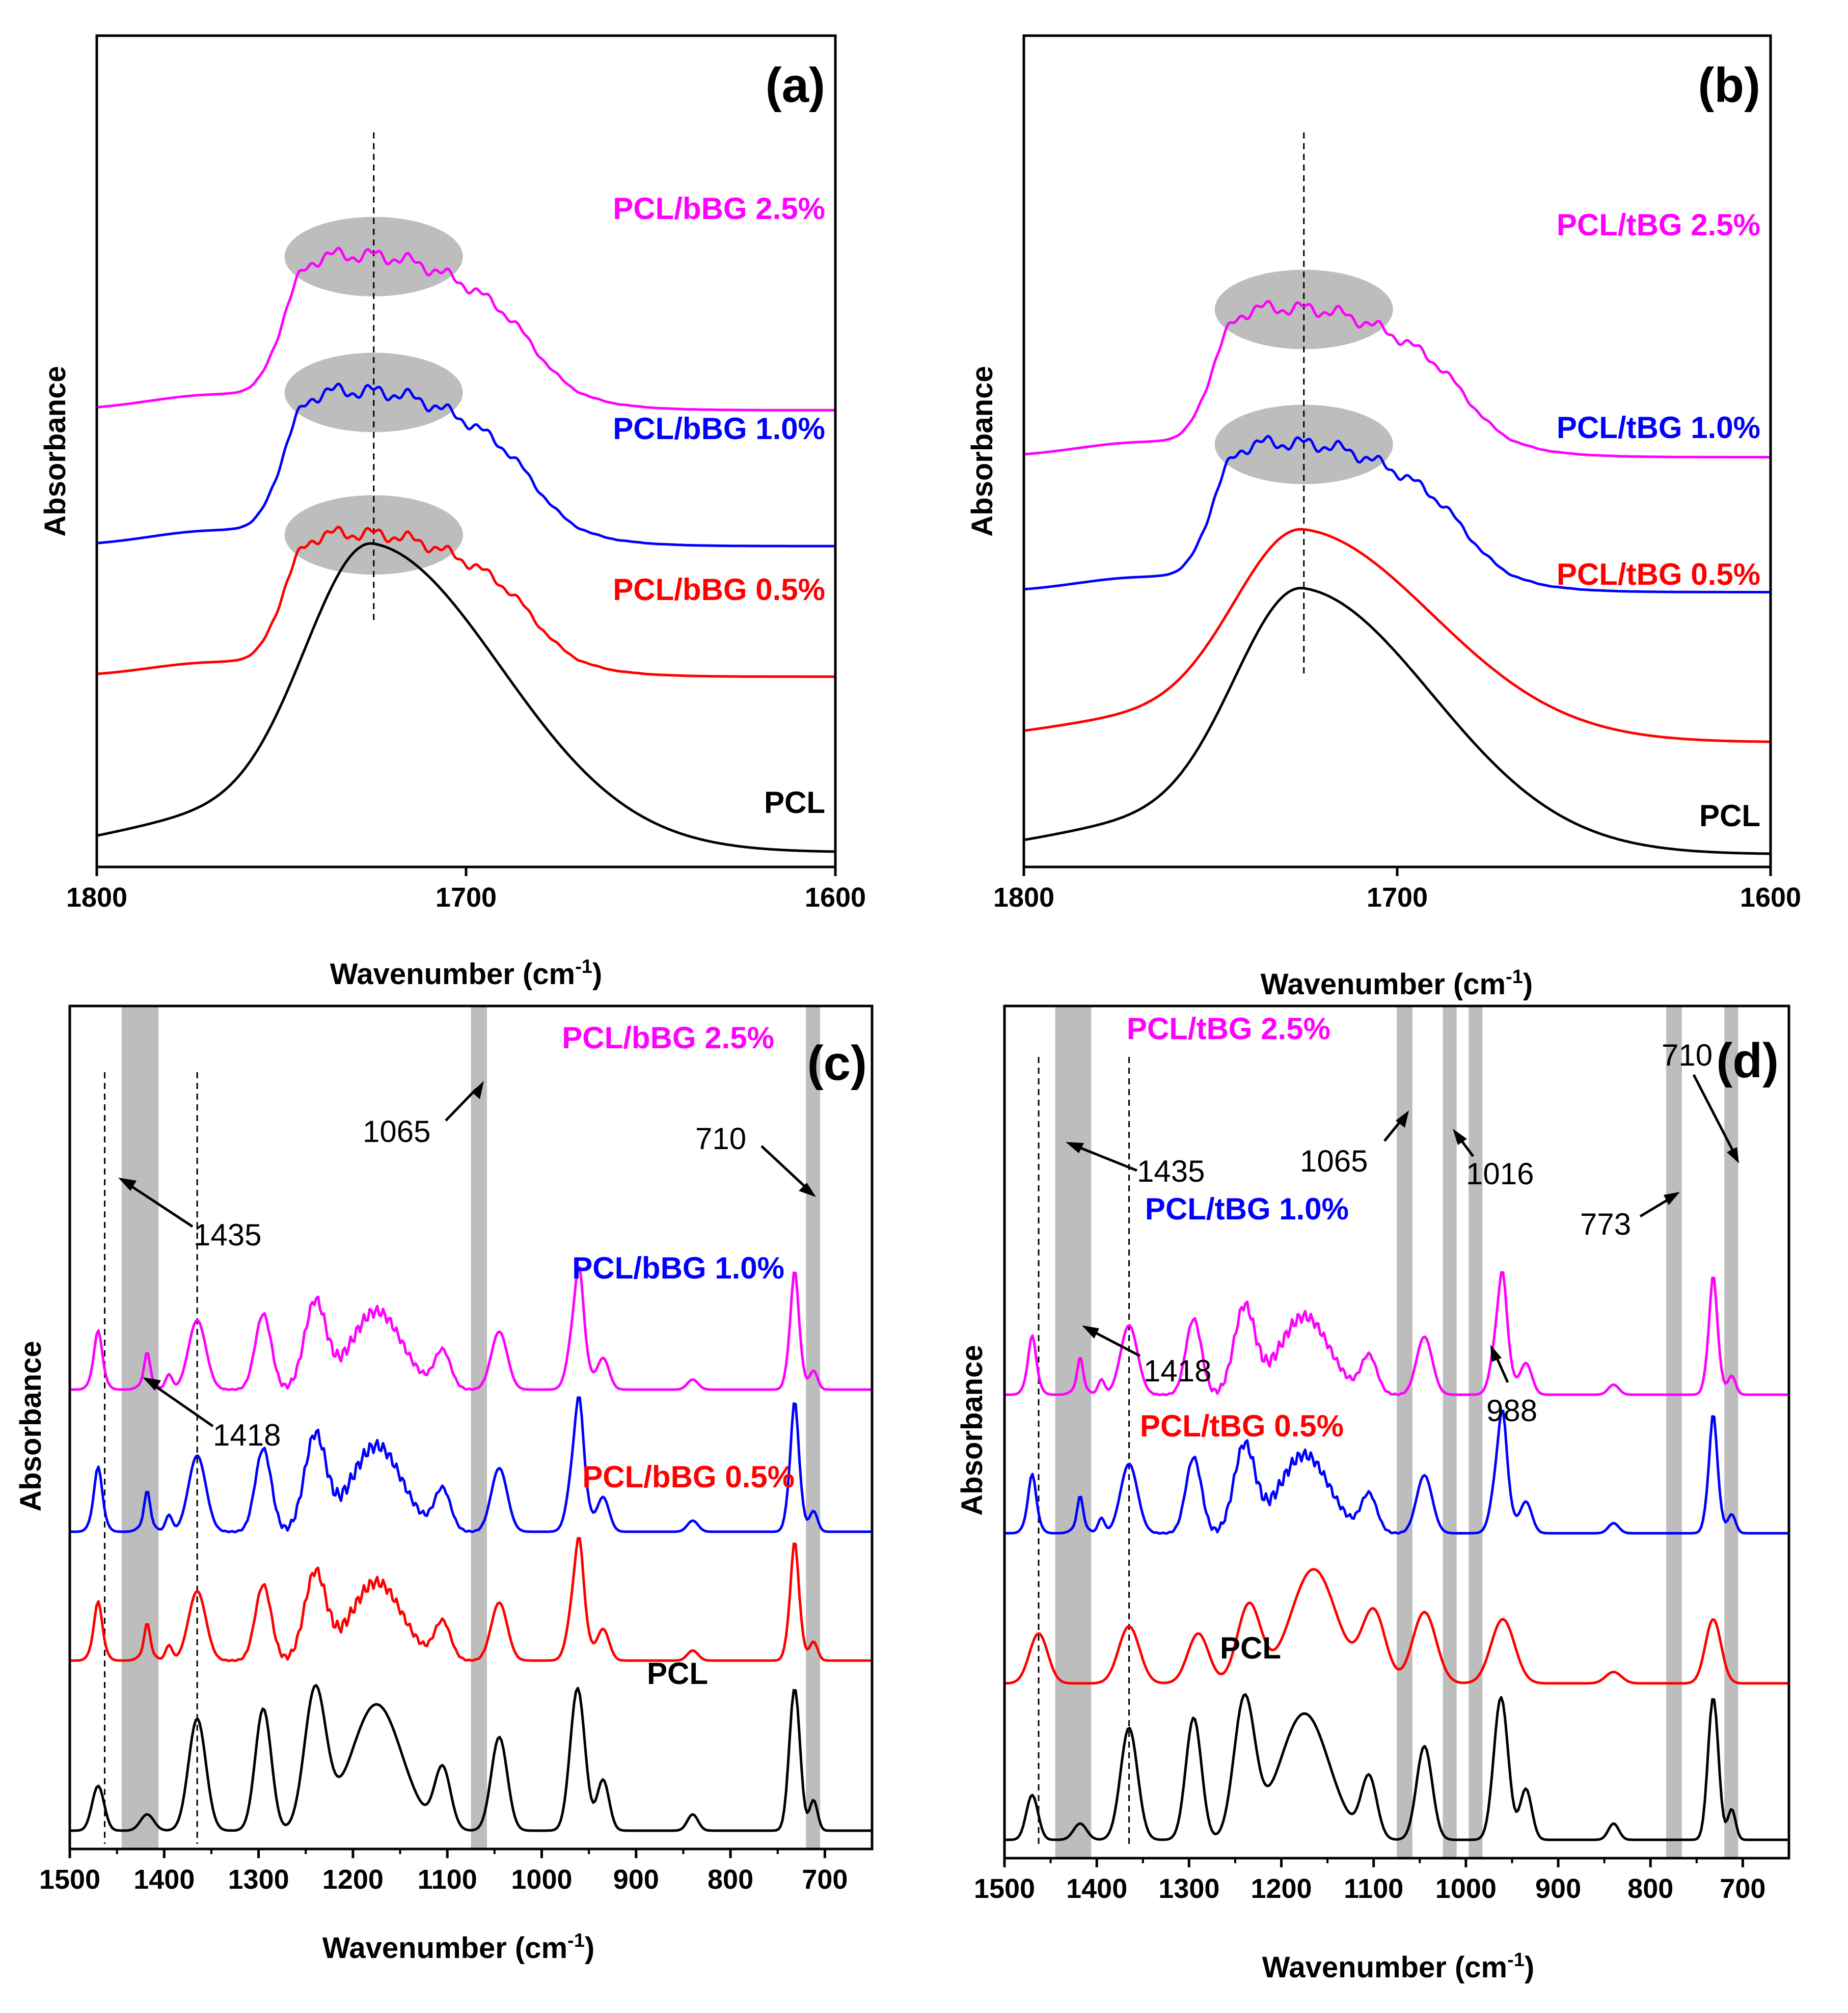  I want to click on series-label-pcl: PCL/tBG 1.0%, so click(1658, 428).